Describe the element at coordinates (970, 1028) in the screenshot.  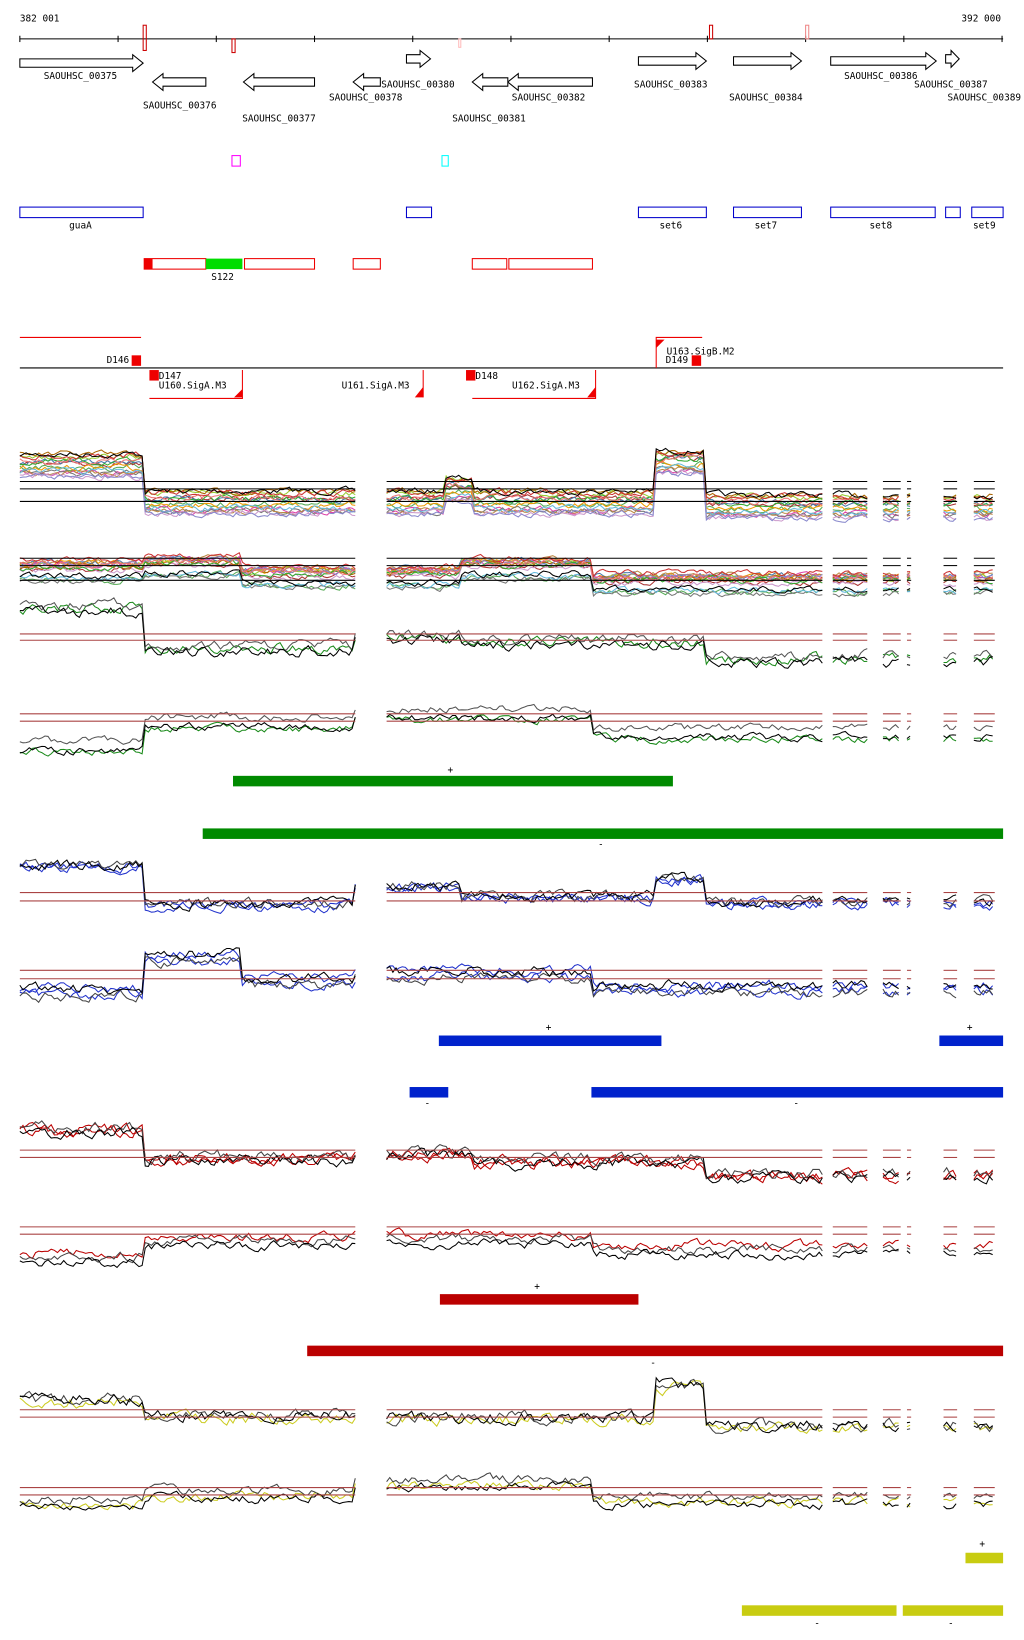
I see `strand-label: +` at that location.